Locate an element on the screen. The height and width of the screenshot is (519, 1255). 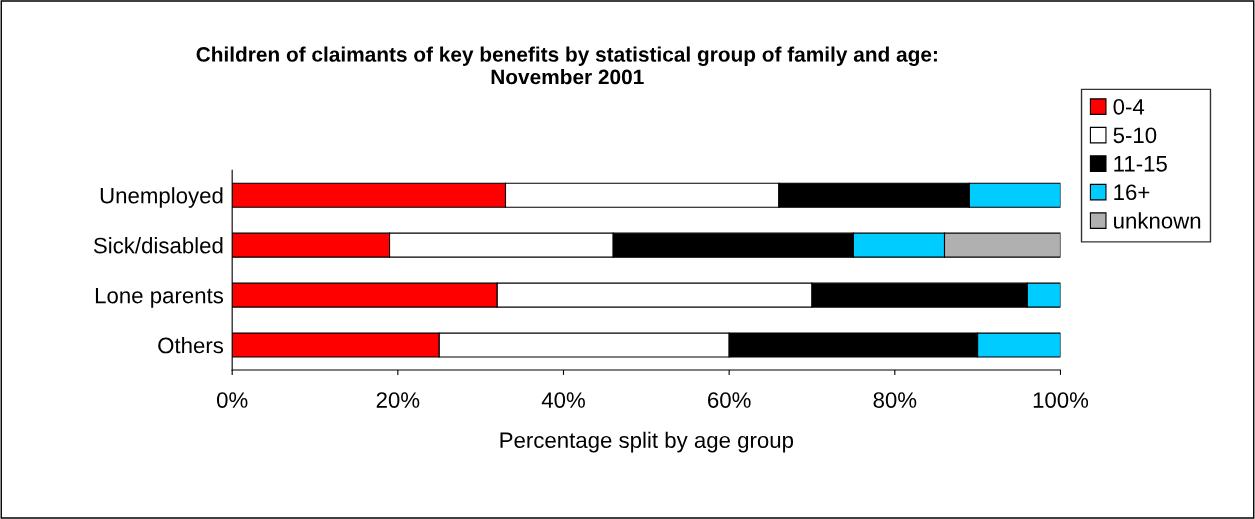
legend-label: unknown is located at coordinates (1157, 220).